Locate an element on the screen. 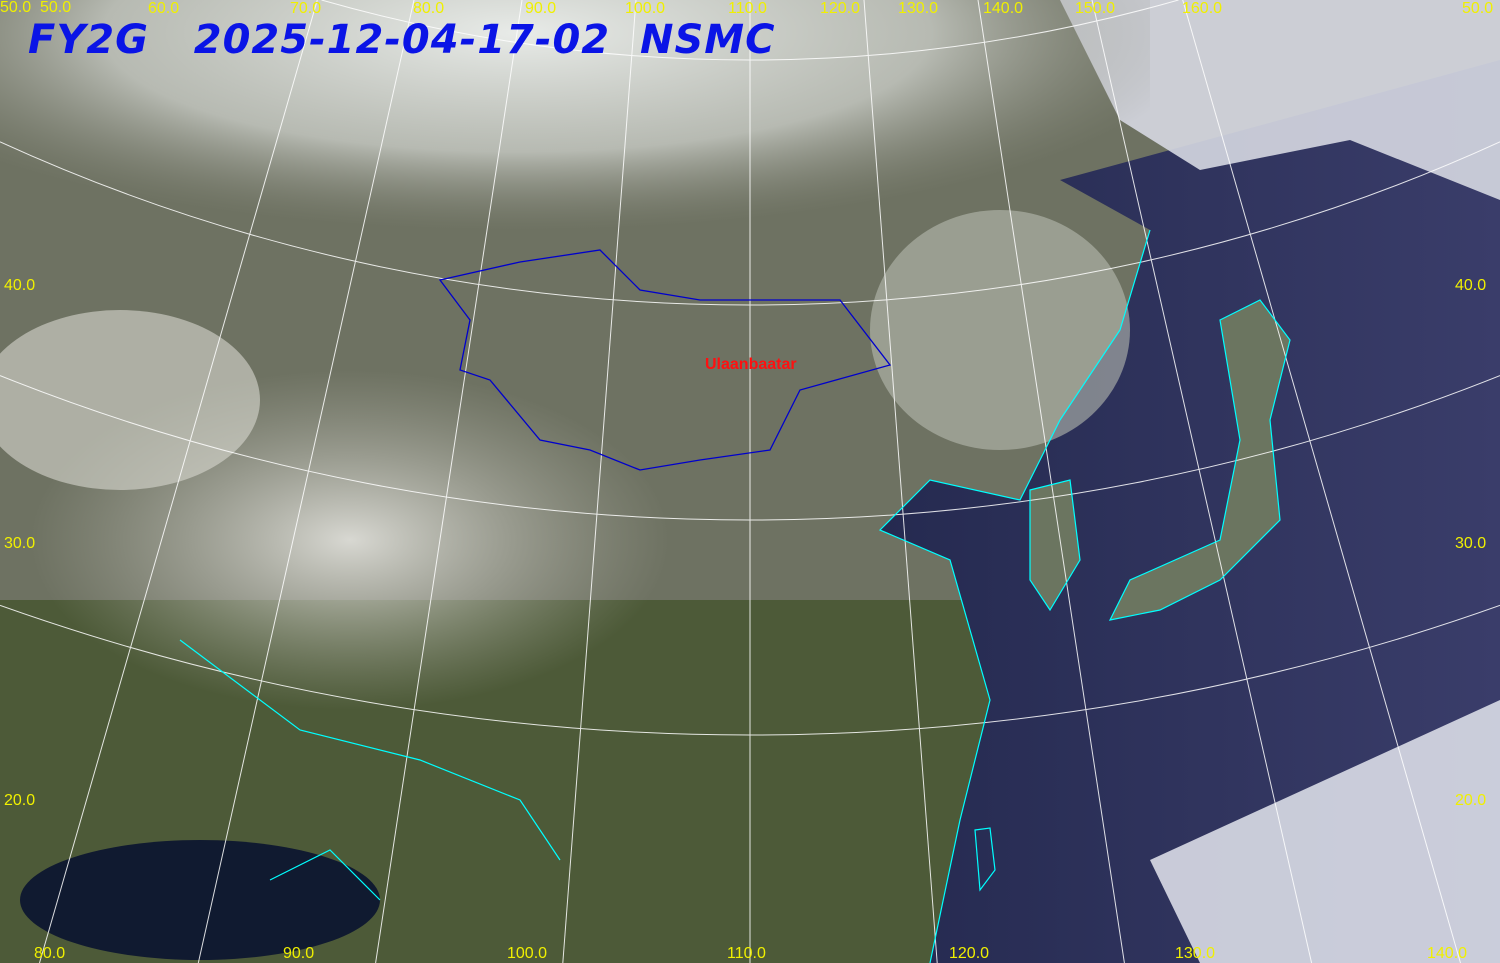  image-title: FY2G 2025-12-04-17-02 NSMC is located at coordinates (401, 40).